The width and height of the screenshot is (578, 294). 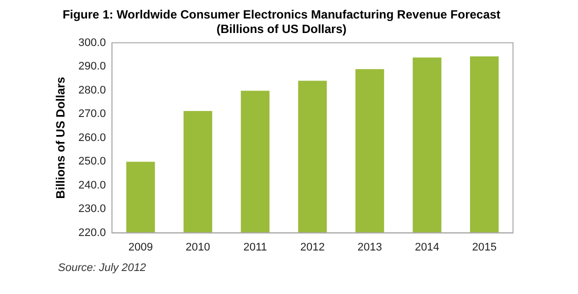 What do you see at coordinates (281, 29) in the screenshot?
I see `text: (Billions of US Dollars)` at bounding box center [281, 29].